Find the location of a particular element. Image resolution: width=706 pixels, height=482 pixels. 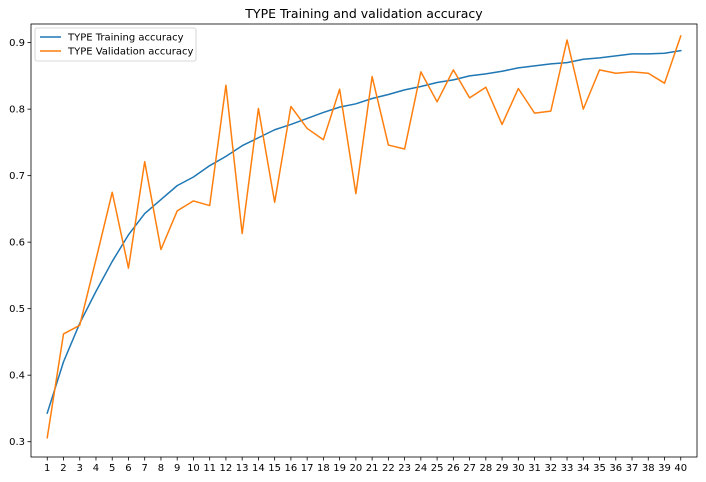

x-tick-label: 31 is located at coordinates (534, 468).